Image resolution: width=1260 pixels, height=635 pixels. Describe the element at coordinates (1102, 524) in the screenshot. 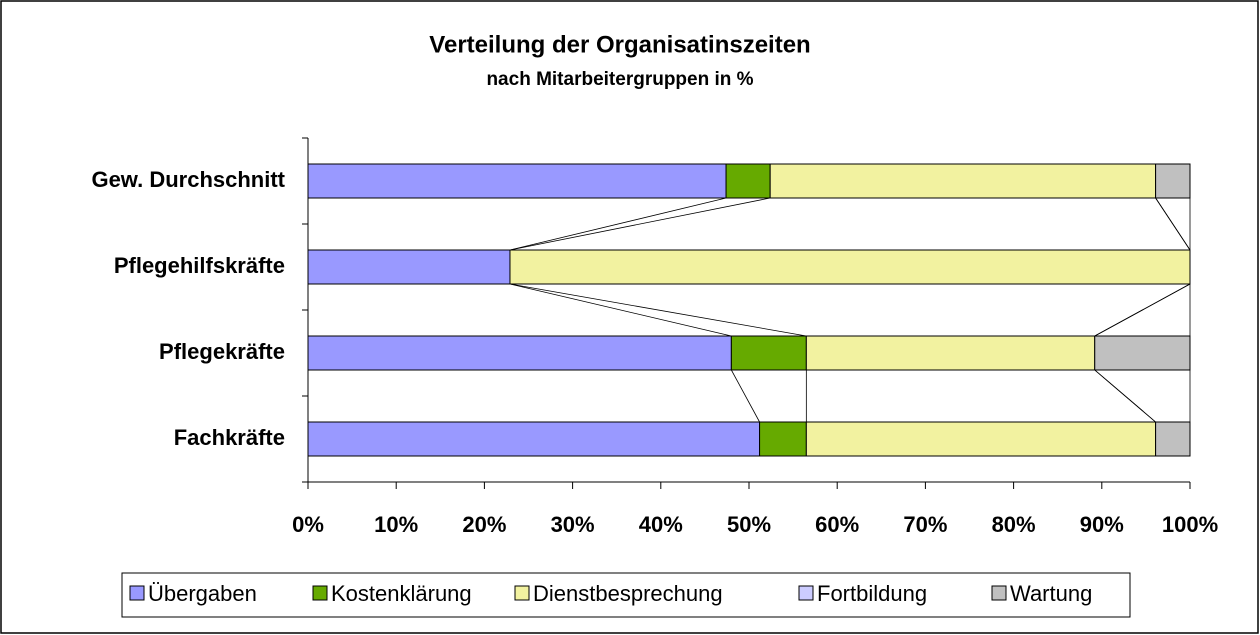

I see `x-tick-label: 90%` at that location.